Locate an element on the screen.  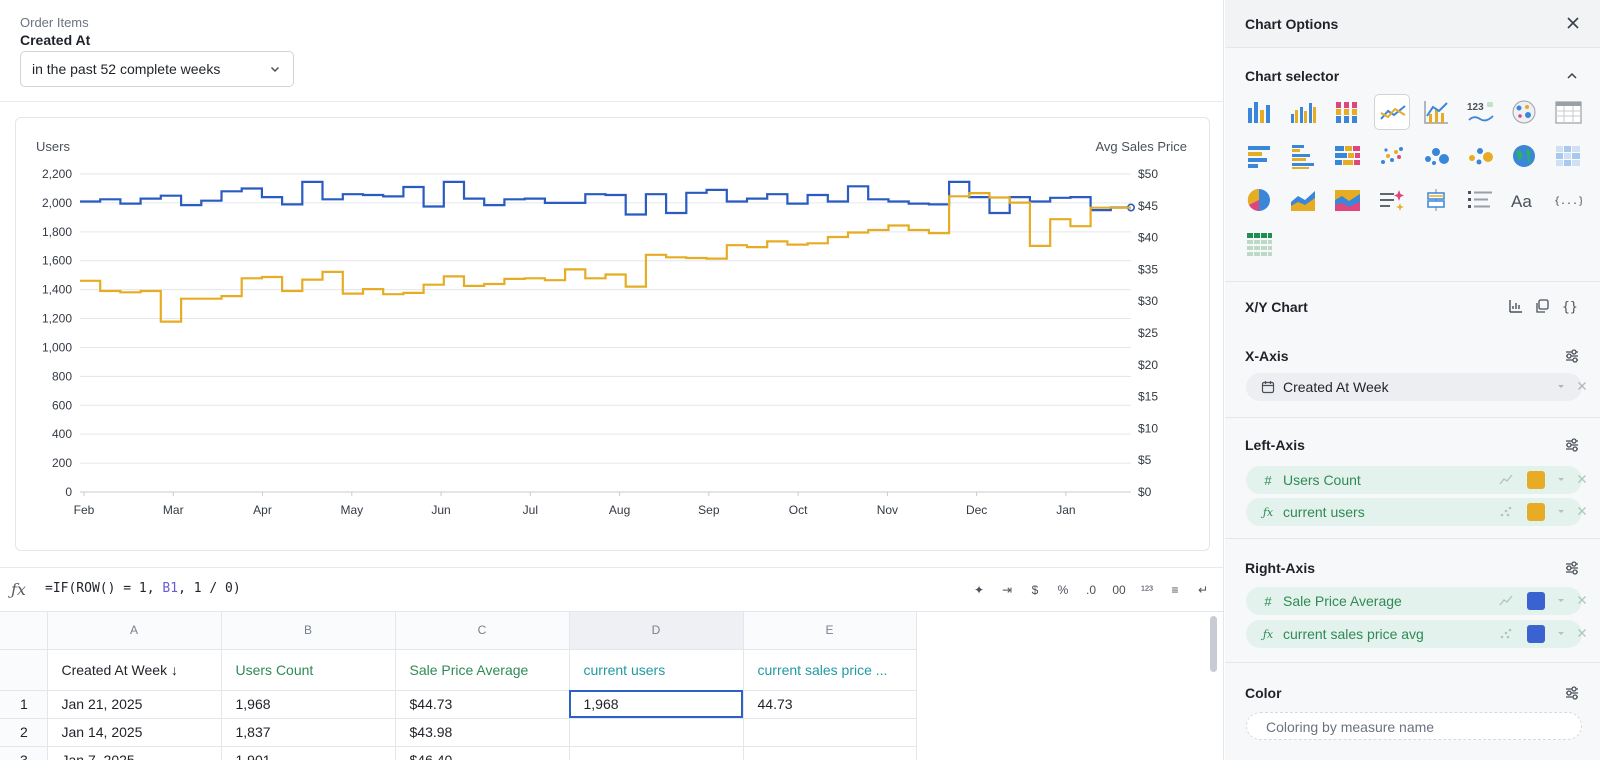
color-dropzone: Coloring by measure name is located at coordinates (1414, 726).